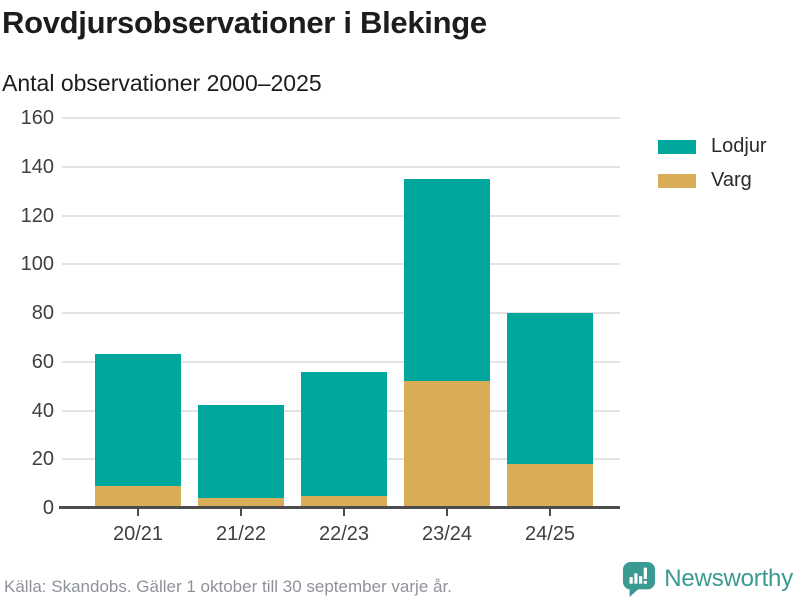 This screenshot has width=800, height=600. I want to click on legend-item-lodjur: Lodjur, so click(712, 146).